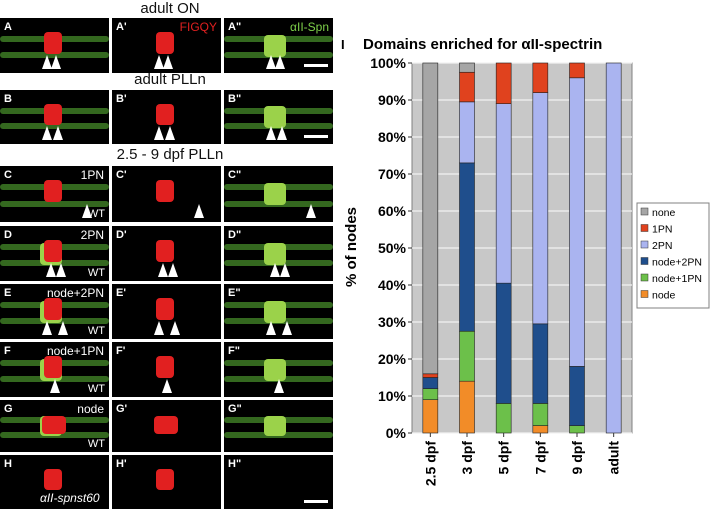 The width and height of the screenshot is (713, 509). Describe the element at coordinates (673, 255) in the screenshot. I see `legend-box` at that location.